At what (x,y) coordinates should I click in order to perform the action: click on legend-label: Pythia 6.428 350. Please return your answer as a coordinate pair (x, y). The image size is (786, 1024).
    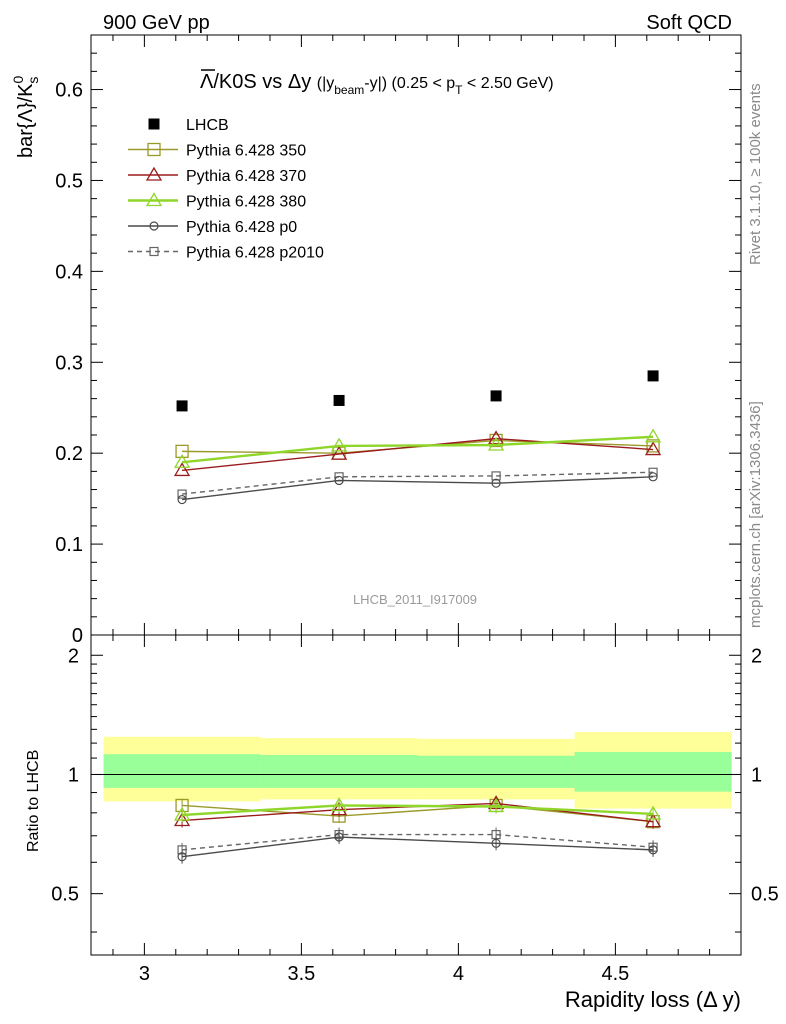
    Looking at the image, I should click on (246, 151).